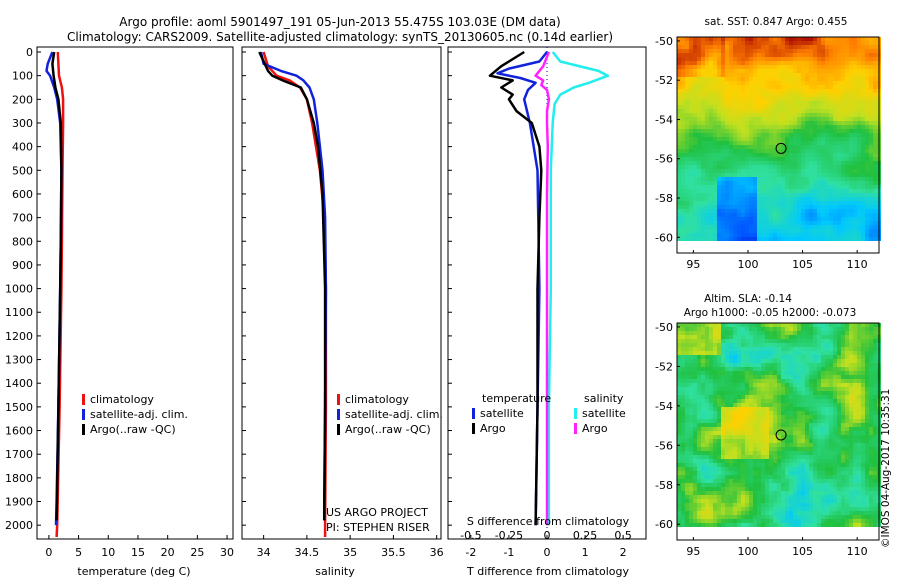 Image resolution: width=900 pixels, height=580 pixels. Describe the element at coordinates (292, 286) in the screenshot. I see `series-line-argo-raw-qc-` at that location.